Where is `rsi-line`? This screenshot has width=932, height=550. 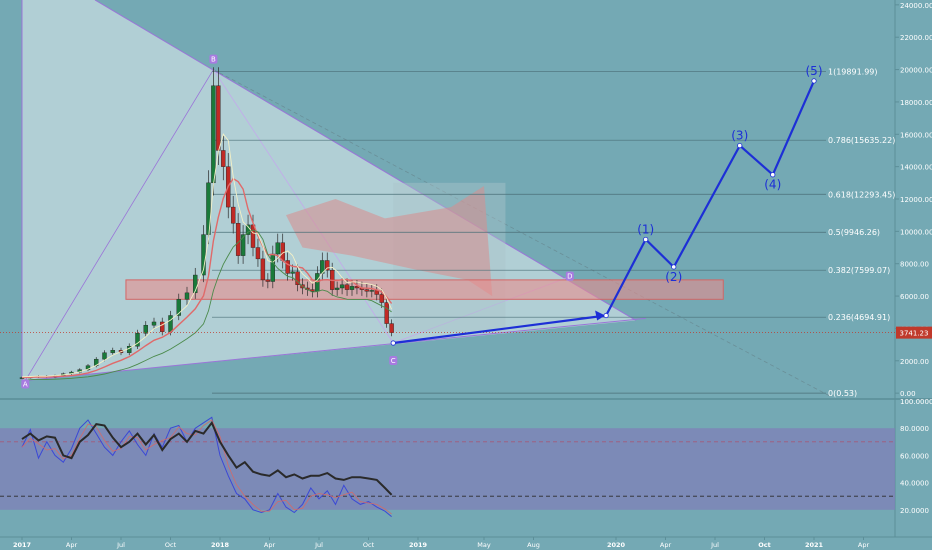 rsi-line is located at coordinates (207, 458).